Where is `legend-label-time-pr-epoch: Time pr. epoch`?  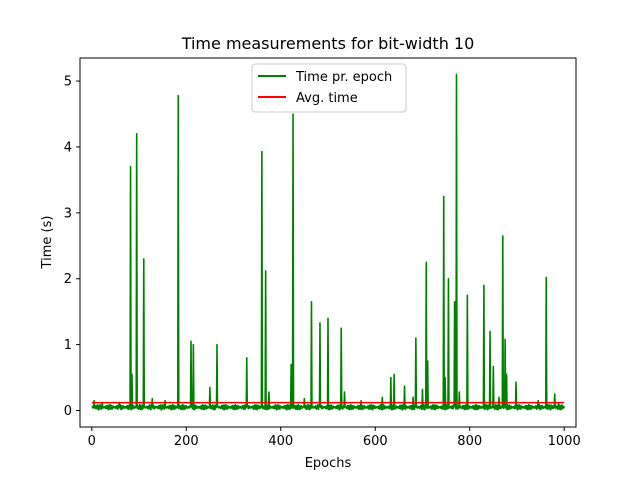 legend-label-time-pr-epoch: Time pr. epoch is located at coordinates (343, 77).